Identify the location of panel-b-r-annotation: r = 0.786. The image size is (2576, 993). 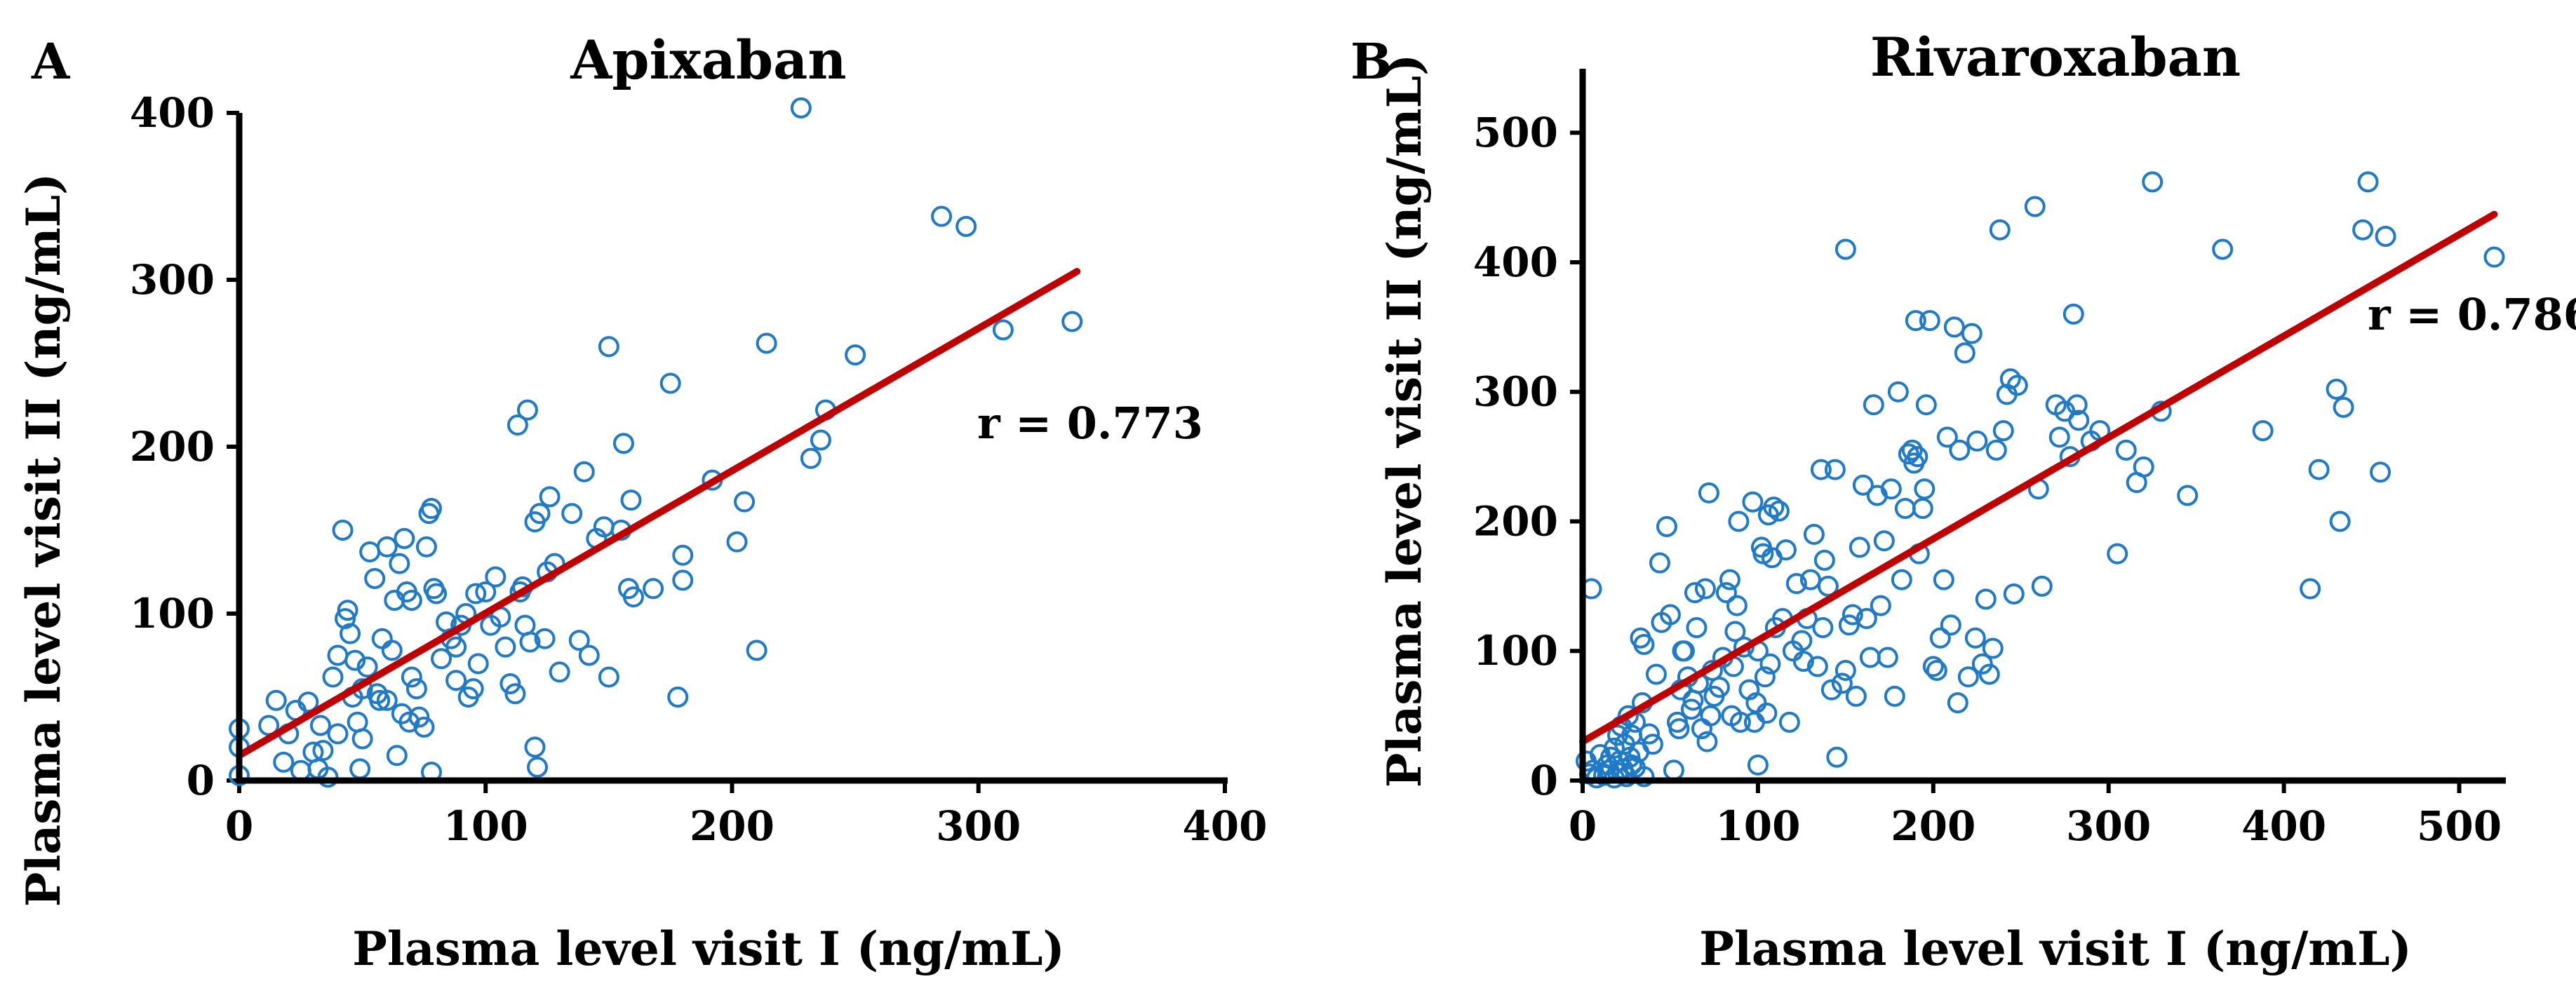
(2472, 314).